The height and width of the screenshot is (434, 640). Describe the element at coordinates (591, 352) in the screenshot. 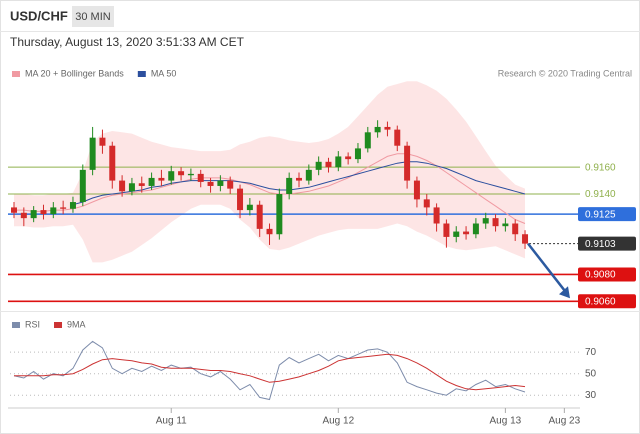

I see `y-tick-label: 70` at that location.